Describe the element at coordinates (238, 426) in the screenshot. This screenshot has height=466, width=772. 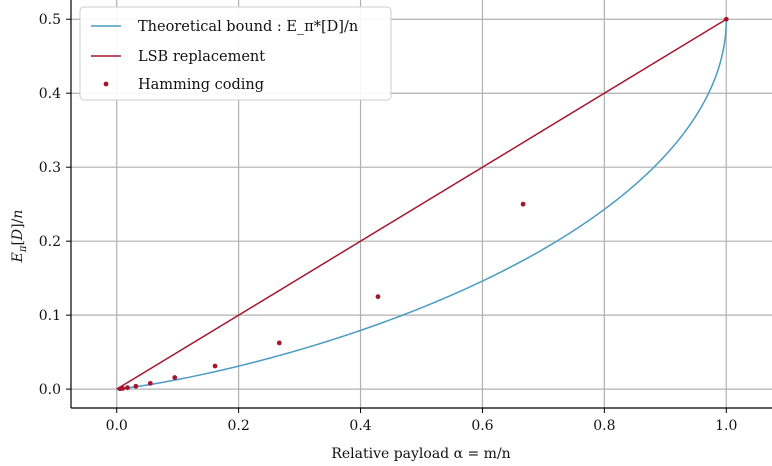
I see `x-tick-label: 0.2` at that location.